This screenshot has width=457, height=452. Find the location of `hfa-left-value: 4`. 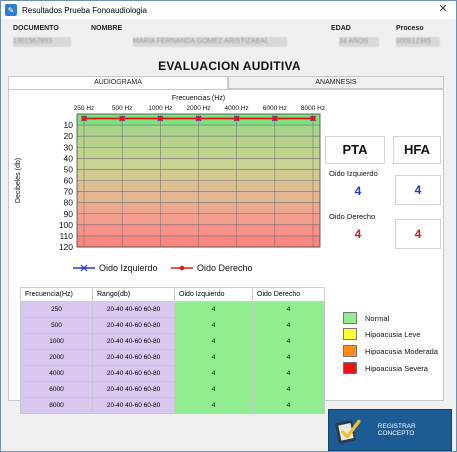

hfa-left-value: 4 is located at coordinates (418, 190).